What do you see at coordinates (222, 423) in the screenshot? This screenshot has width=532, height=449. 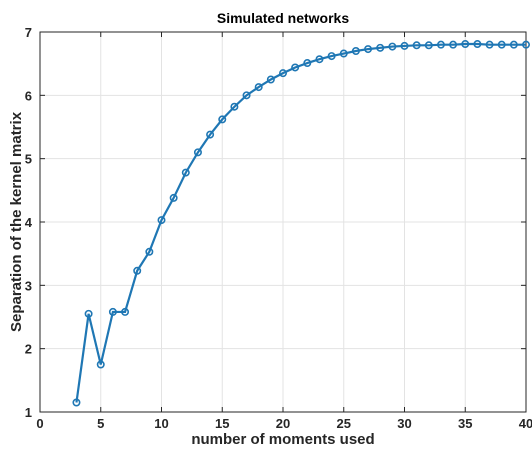 I see `x-tick-label: 15` at bounding box center [222, 423].